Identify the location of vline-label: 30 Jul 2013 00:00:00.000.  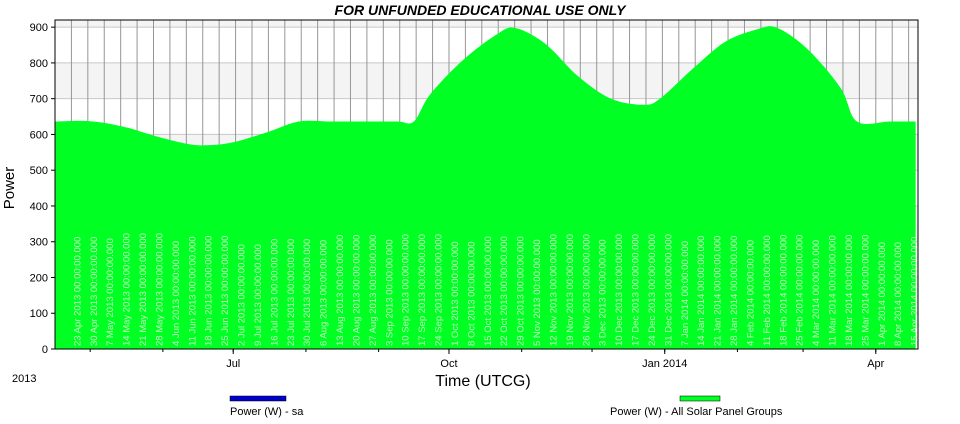
(307, 292).